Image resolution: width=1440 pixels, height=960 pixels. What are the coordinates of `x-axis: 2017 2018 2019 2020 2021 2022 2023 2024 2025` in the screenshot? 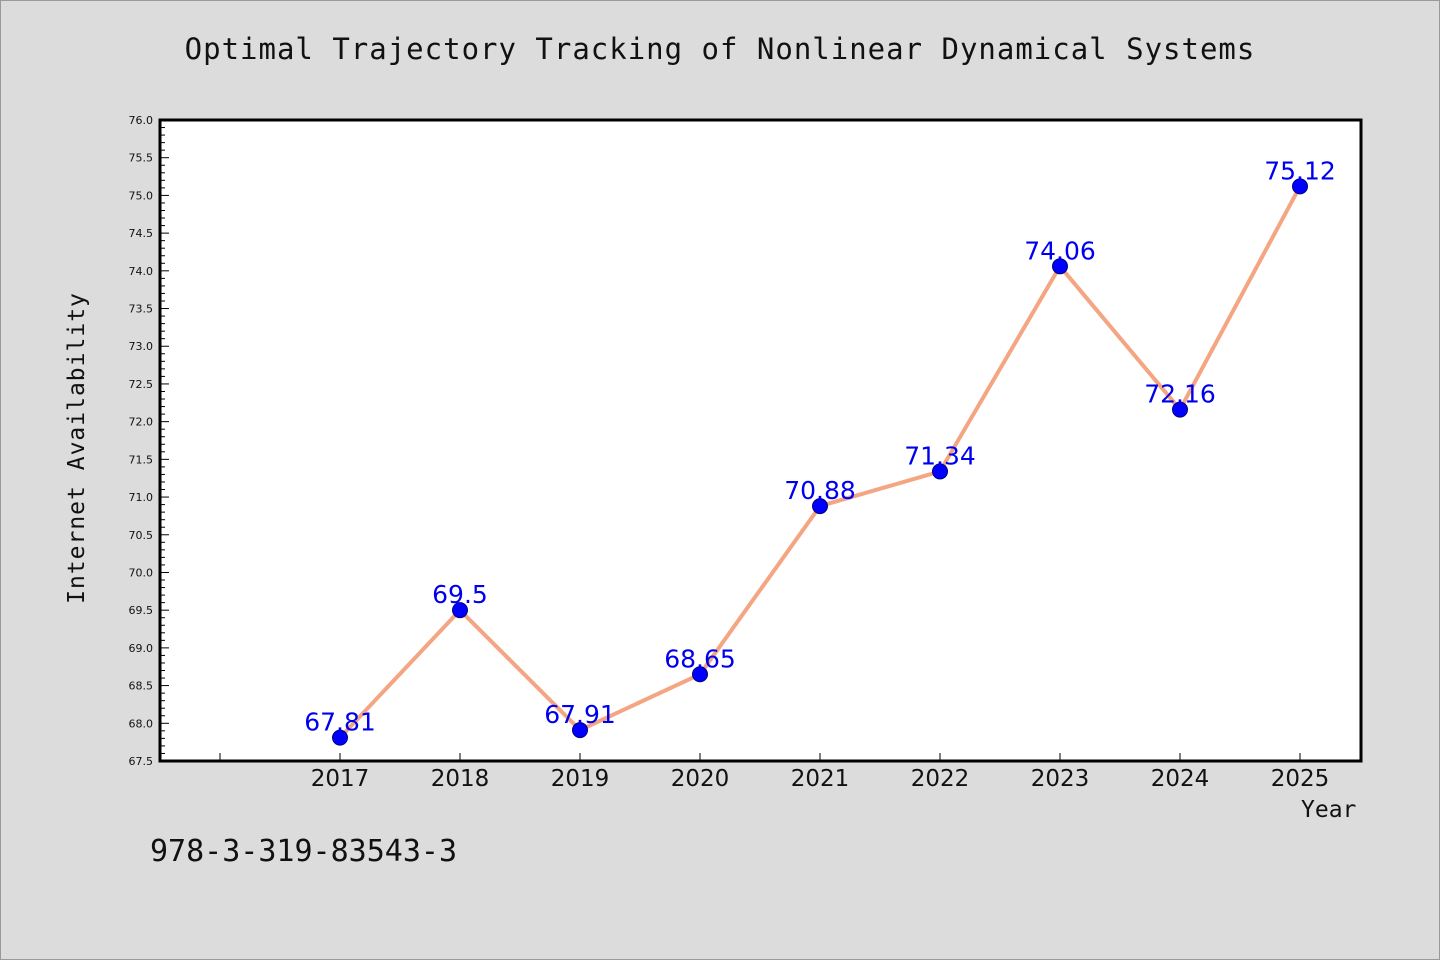 It's located at (774, 772).